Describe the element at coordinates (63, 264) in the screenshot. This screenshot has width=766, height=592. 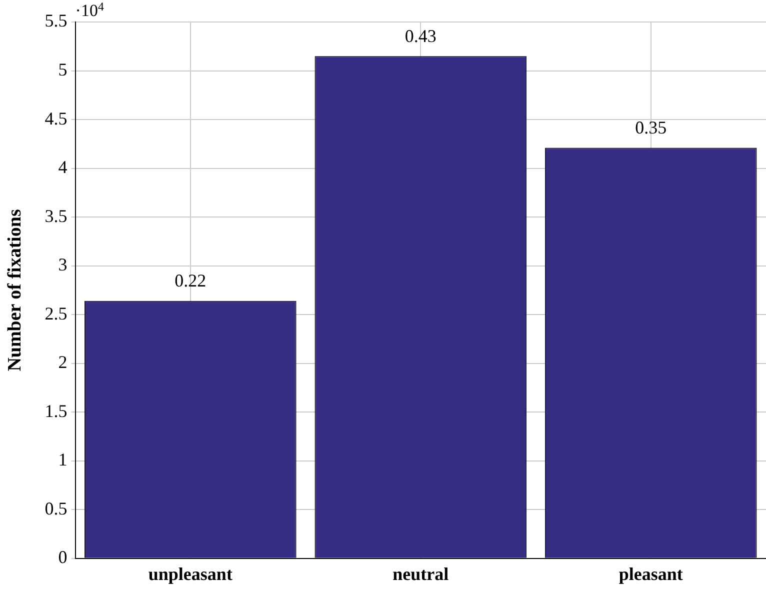
I see `y-tick-label: 3` at that location.